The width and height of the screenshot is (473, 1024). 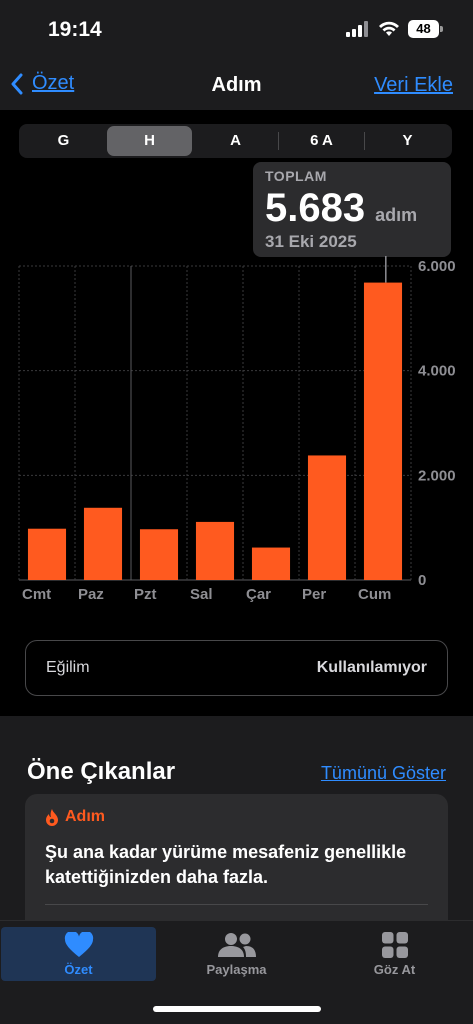 I want to click on battery-icon: 48, so click(x=425, y=29).